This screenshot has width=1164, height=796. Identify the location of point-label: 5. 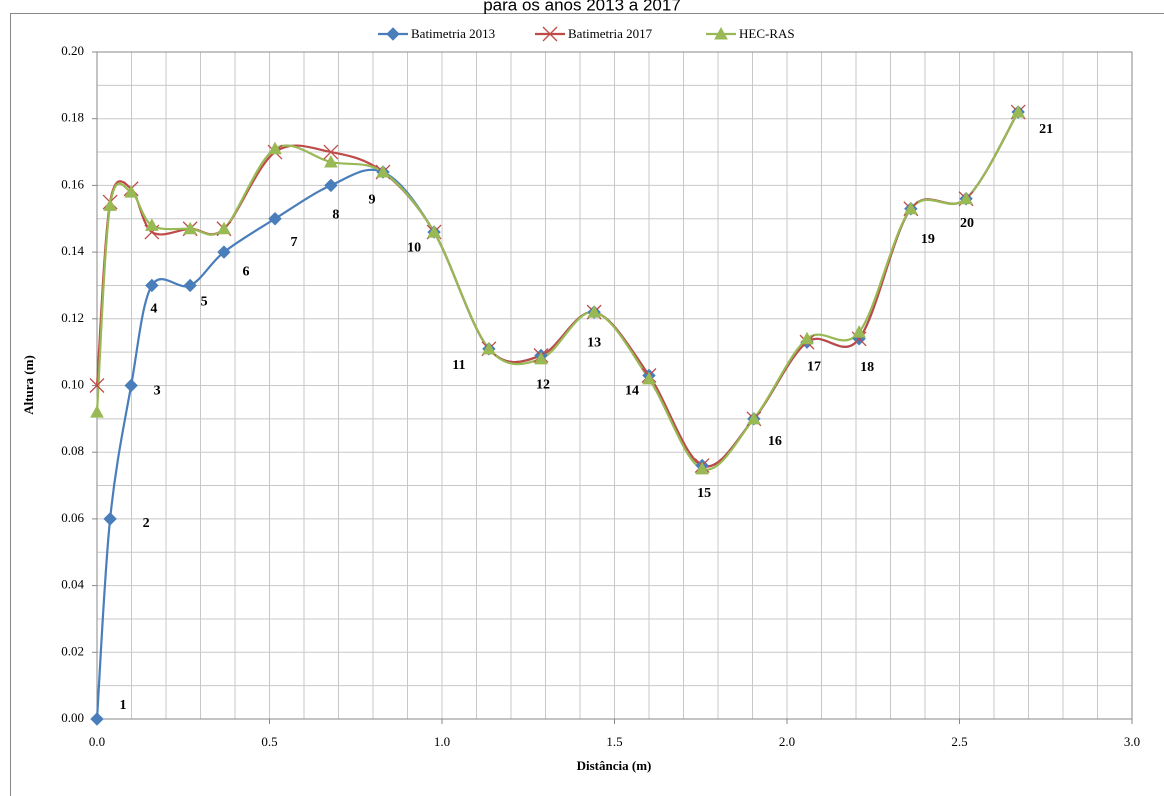
(204, 302).